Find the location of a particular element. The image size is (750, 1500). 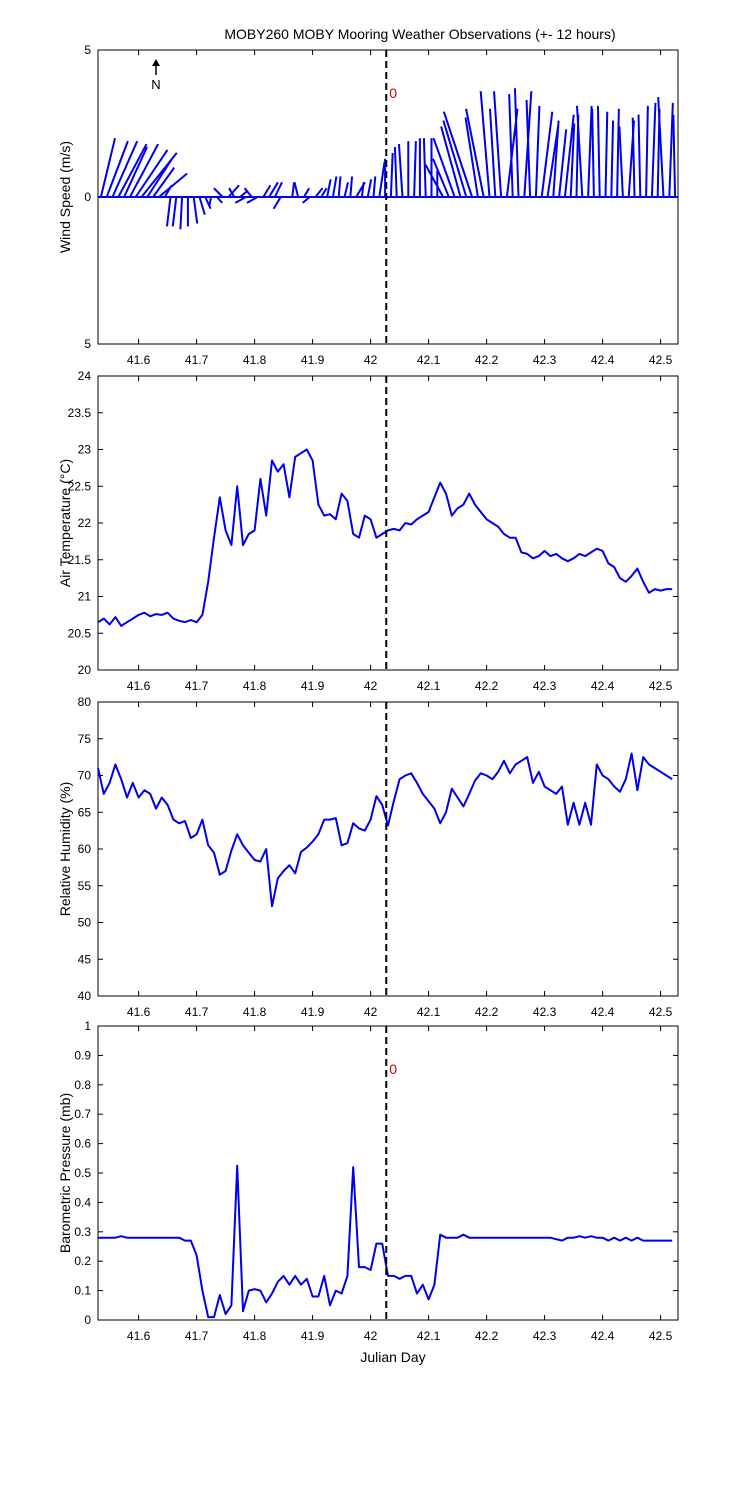

y-tick-label: 0.8 is located at coordinates (82, 1085).